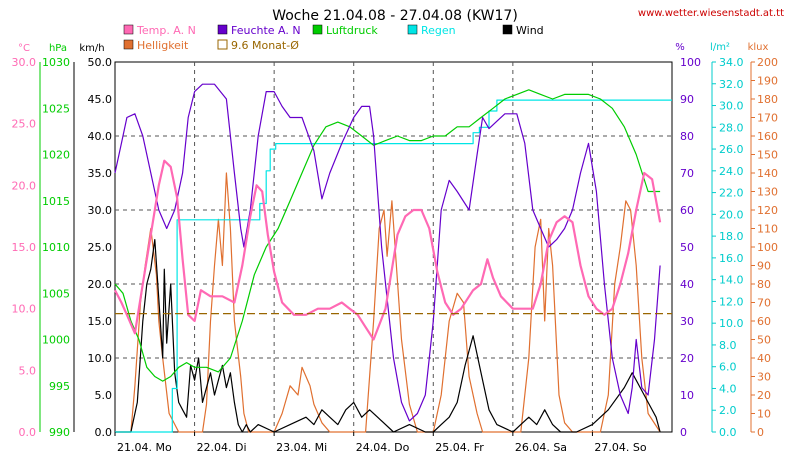 Image resolution: width=790 pixels, height=460 pixels. What do you see at coordinates (731, 171) in the screenshot?
I see `rain-tick-label: 24.0` at bounding box center [731, 171].